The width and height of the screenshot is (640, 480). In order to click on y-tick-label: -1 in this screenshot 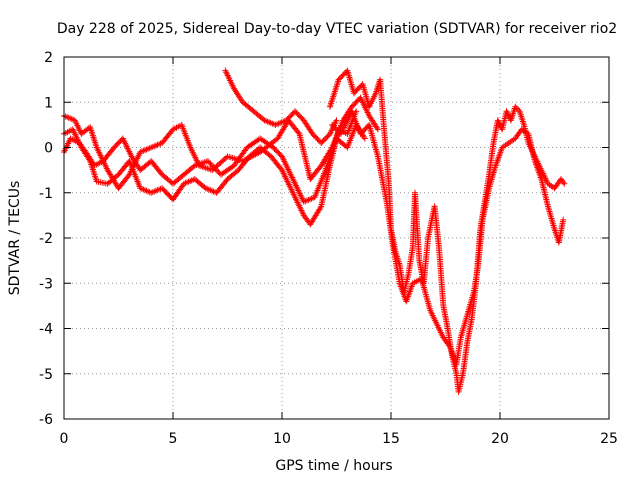, I will do `click(46, 194)`.